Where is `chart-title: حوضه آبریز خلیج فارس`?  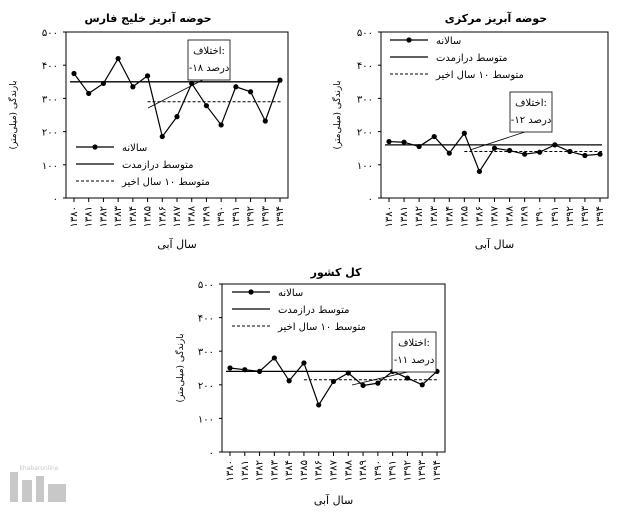
chart-title: حوضه آبریز خلیج فارس is located at coordinates (147, 18).